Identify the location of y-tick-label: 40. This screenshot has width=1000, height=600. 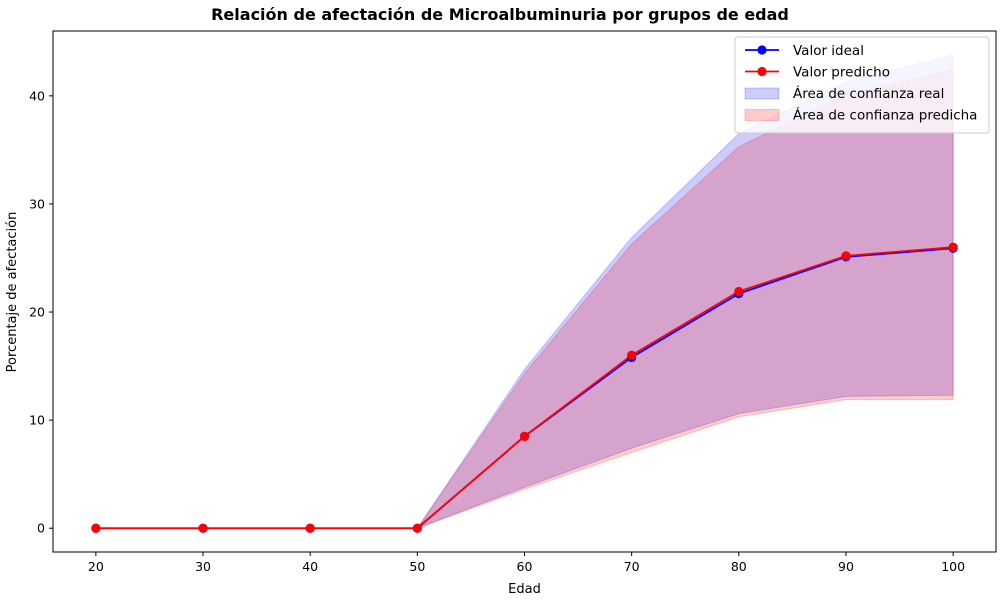
(37, 95).